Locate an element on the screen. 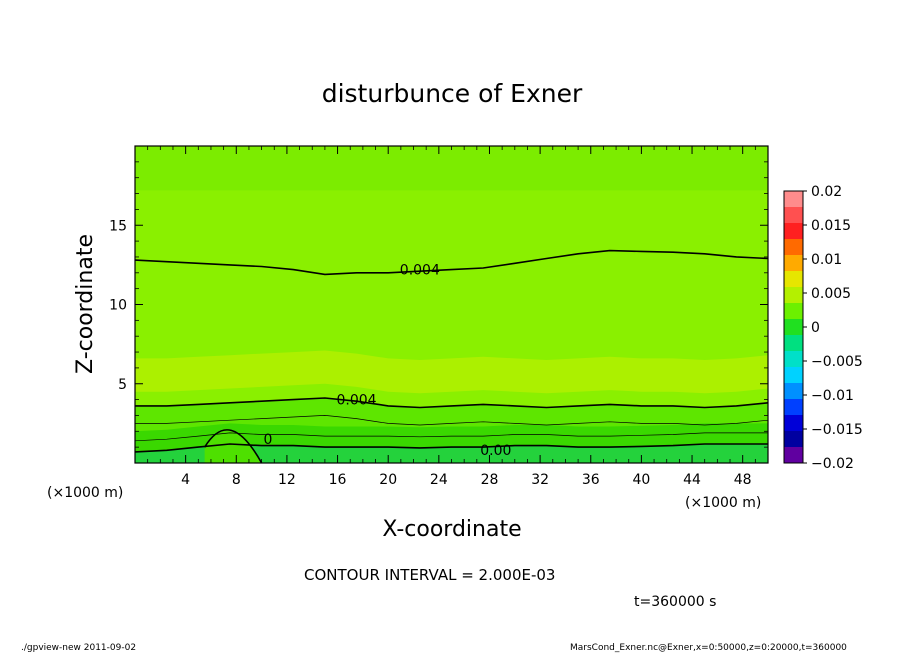 This screenshot has height=654, width=904. x-tick-label-28: 28 is located at coordinates (490, 480).